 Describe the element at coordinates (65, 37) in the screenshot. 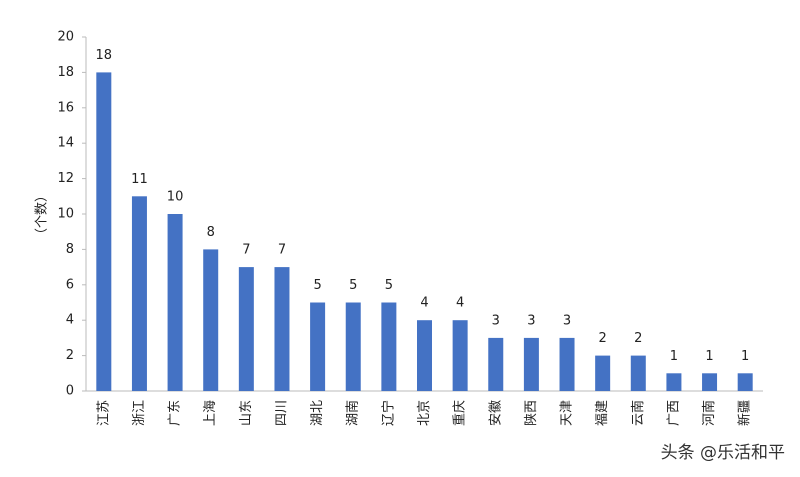

I see `y-tick-label: 20` at that location.